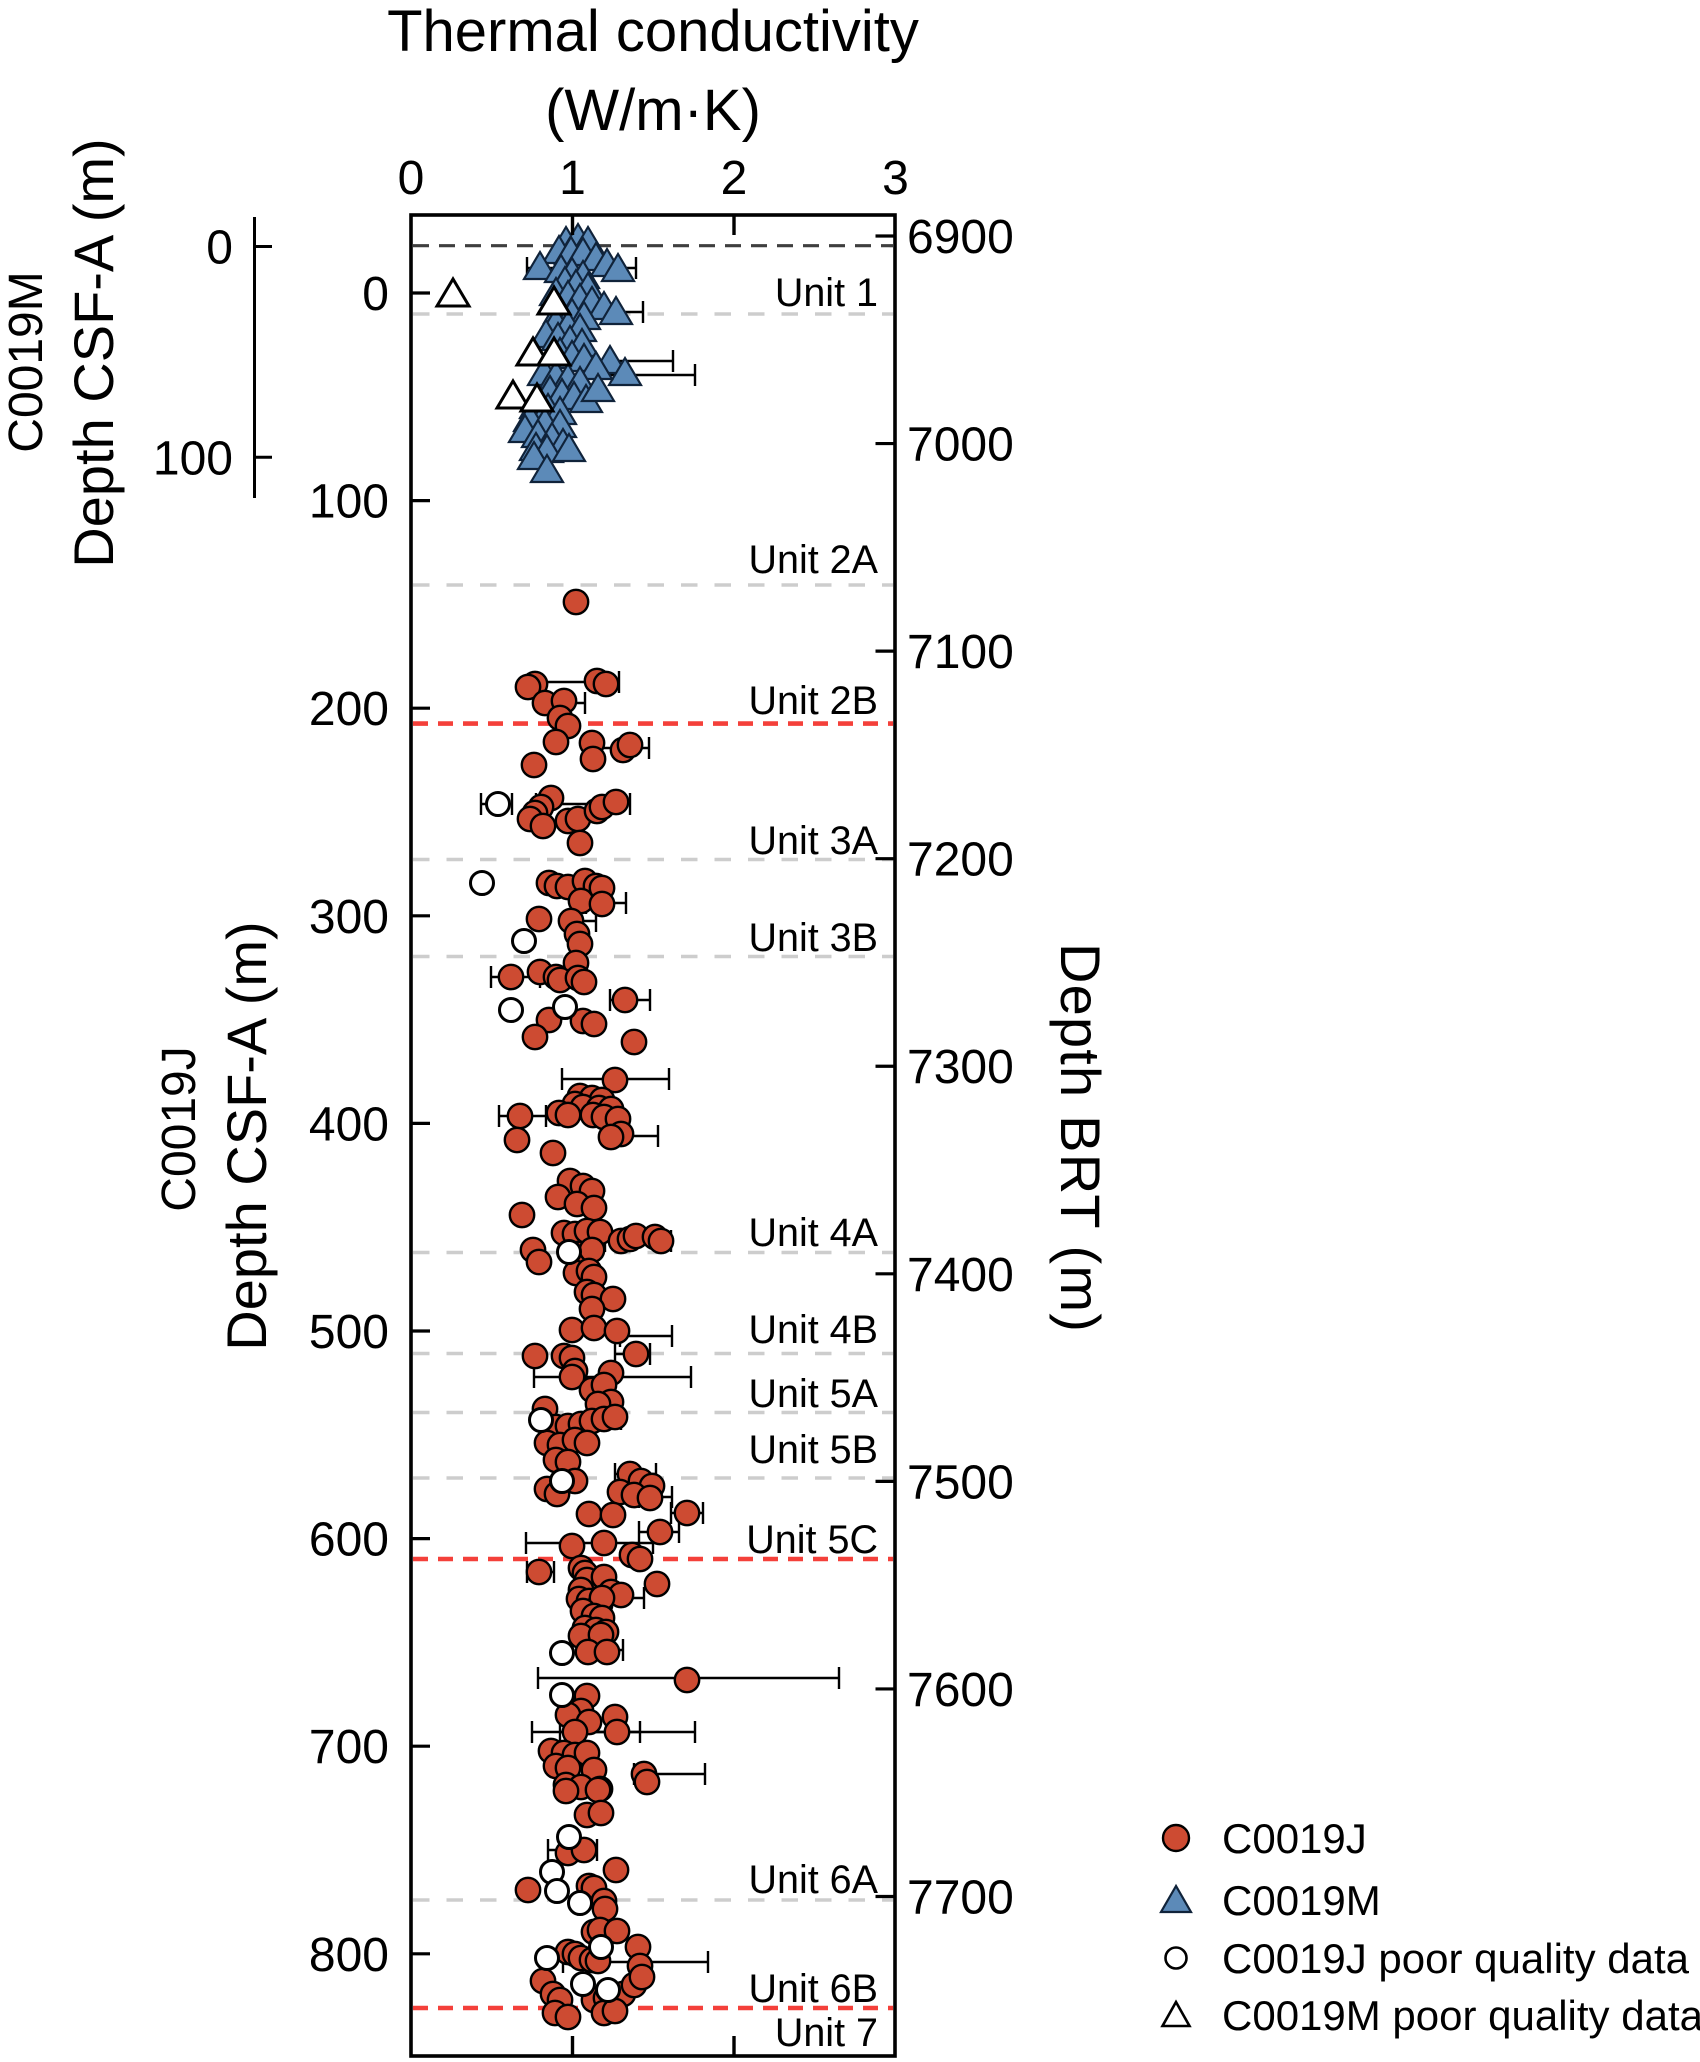 The image size is (1700, 2062). What do you see at coordinates (895, 178) in the screenshot?
I see `svg-text: 3` at bounding box center [895, 178].